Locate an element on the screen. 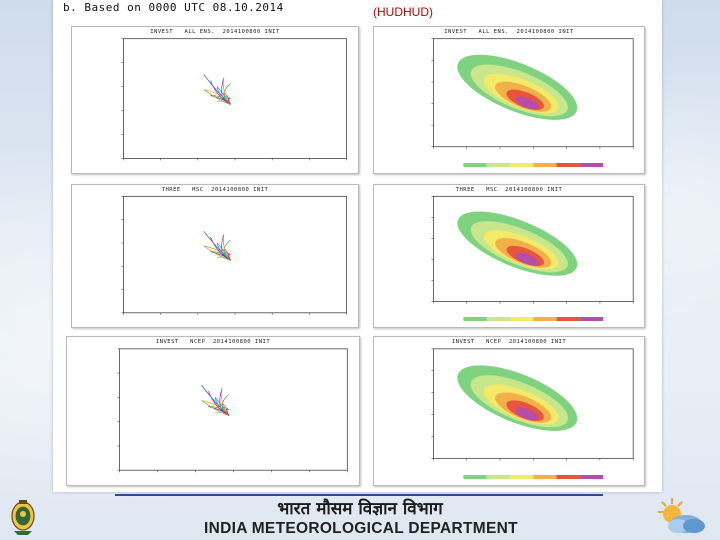 This screenshot has width=720, height=540. panel-ncep-tracks: INVEST NCEP 2014100800 INIT is located at coordinates (213, 411).